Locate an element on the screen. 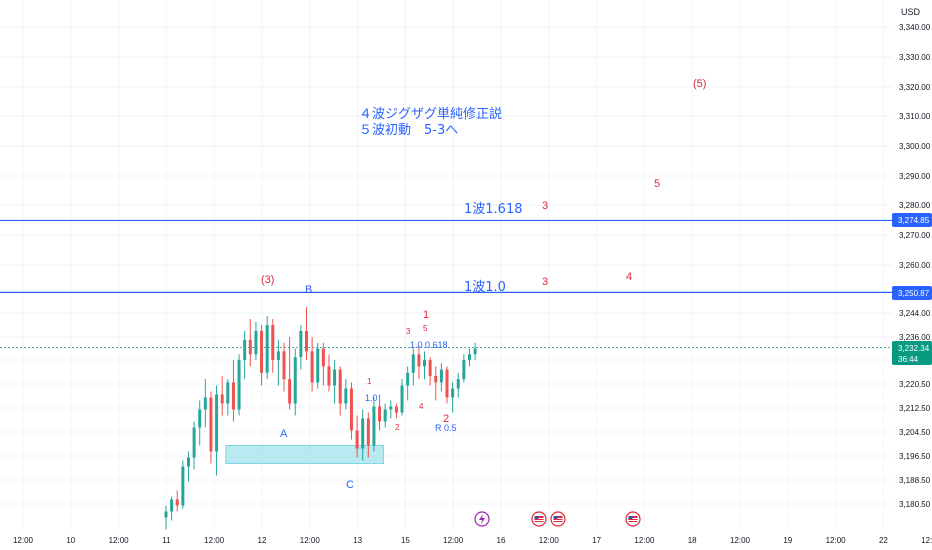  y-tick-label: 3,180.50 is located at coordinates (915, 504).